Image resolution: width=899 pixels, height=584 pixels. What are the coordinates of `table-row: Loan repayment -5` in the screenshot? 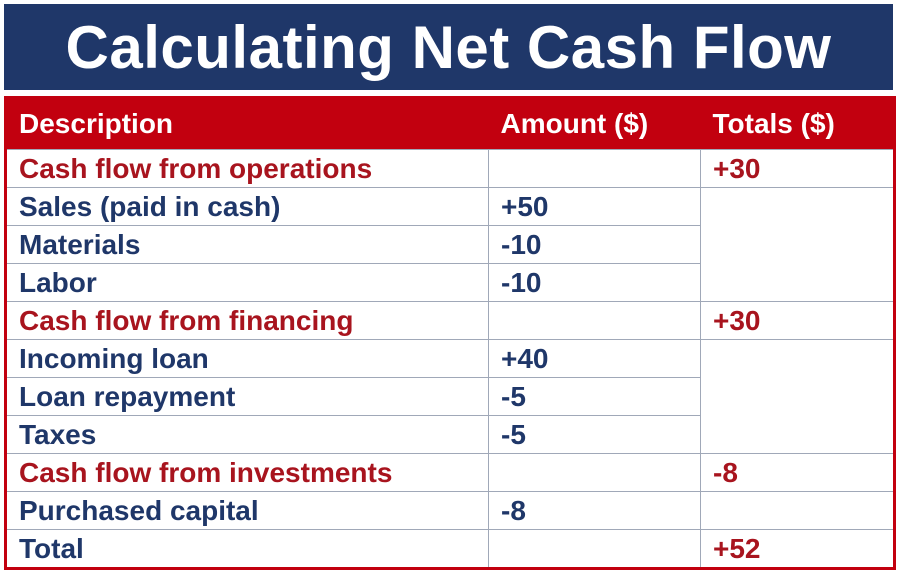 It's located at (450, 396).